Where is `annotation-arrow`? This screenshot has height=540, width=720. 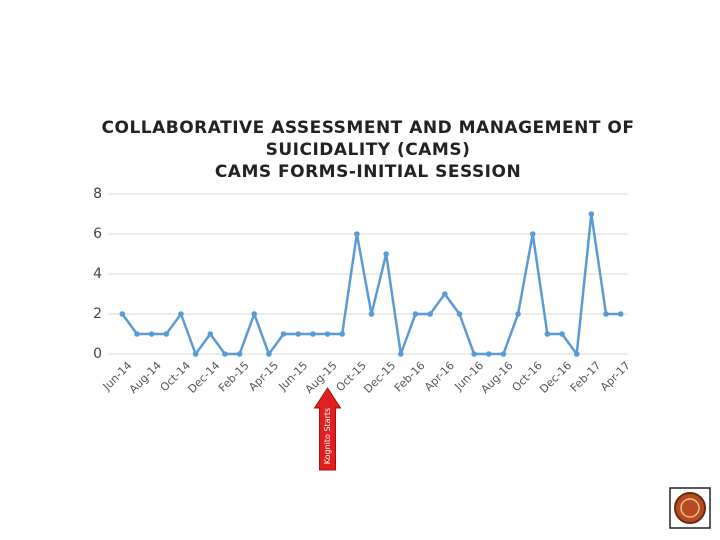 annotation-arrow is located at coordinates (327, 429).